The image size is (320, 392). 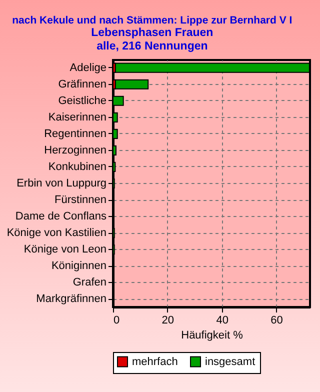 I want to click on x-tick-label: 0, so click(x=117, y=320).